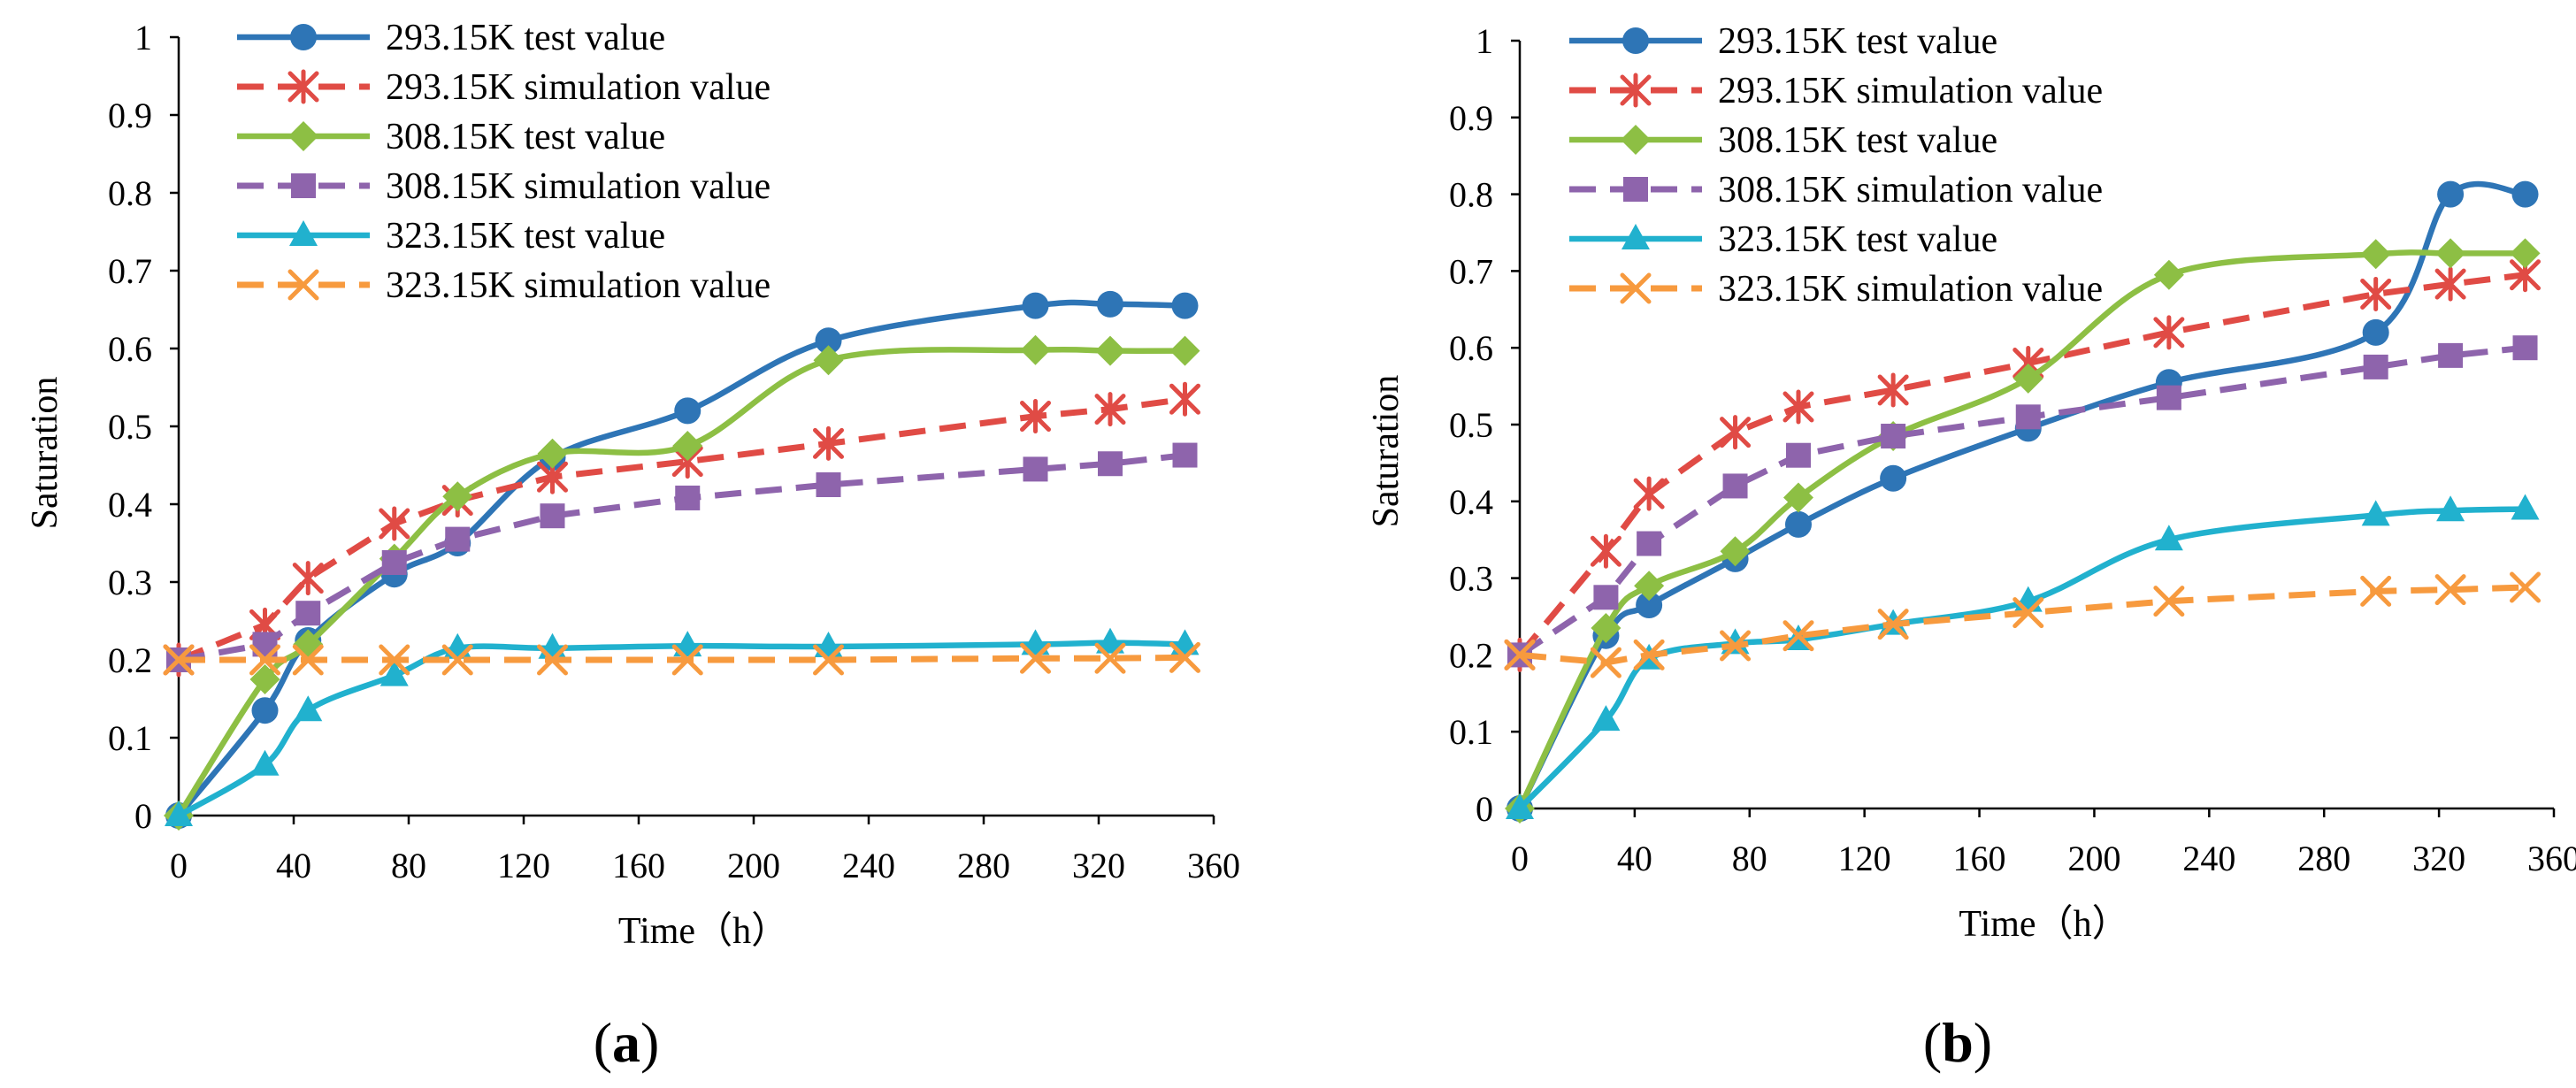 This screenshot has width=2576, height=1088. I want to click on panel-label-letter: a, so click(626, 1042).